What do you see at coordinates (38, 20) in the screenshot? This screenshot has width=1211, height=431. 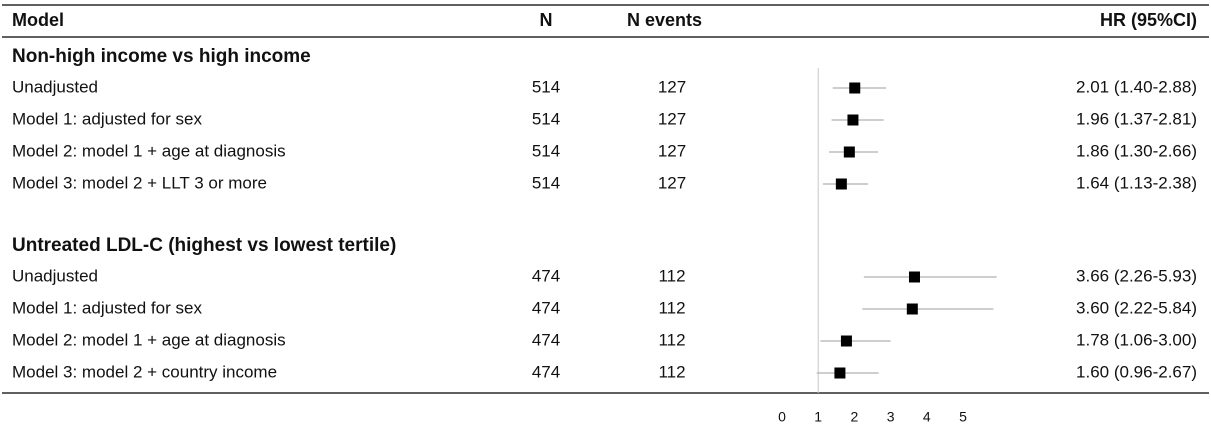 I see `header-model: Model` at bounding box center [38, 20].